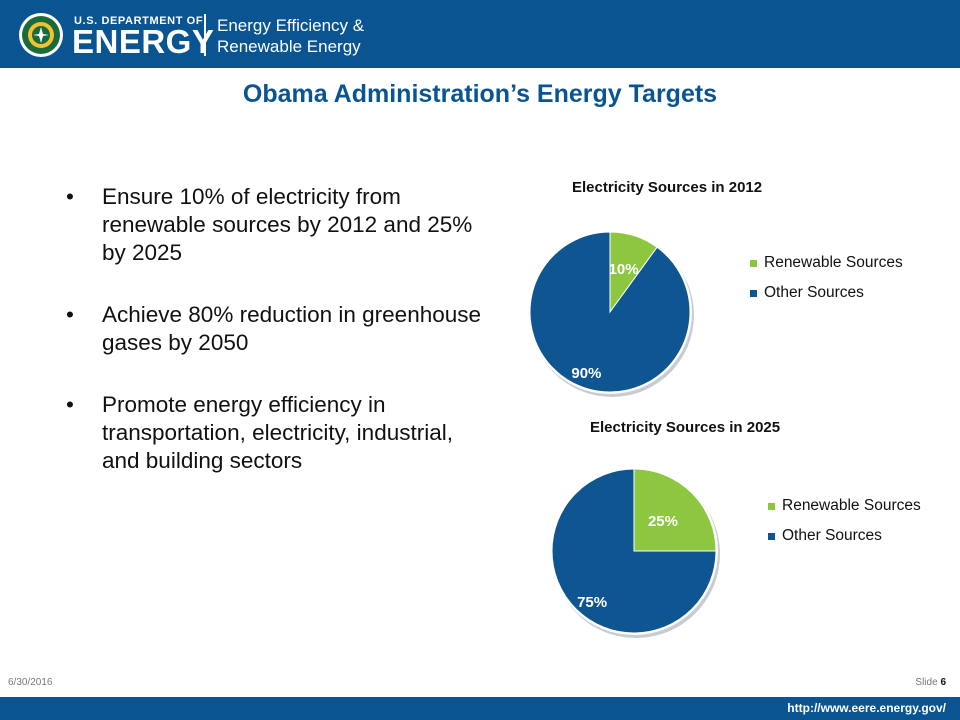 The image size is (960, 720). I want to click on office-name-line2: Renewable Energy, so click(289, 46).